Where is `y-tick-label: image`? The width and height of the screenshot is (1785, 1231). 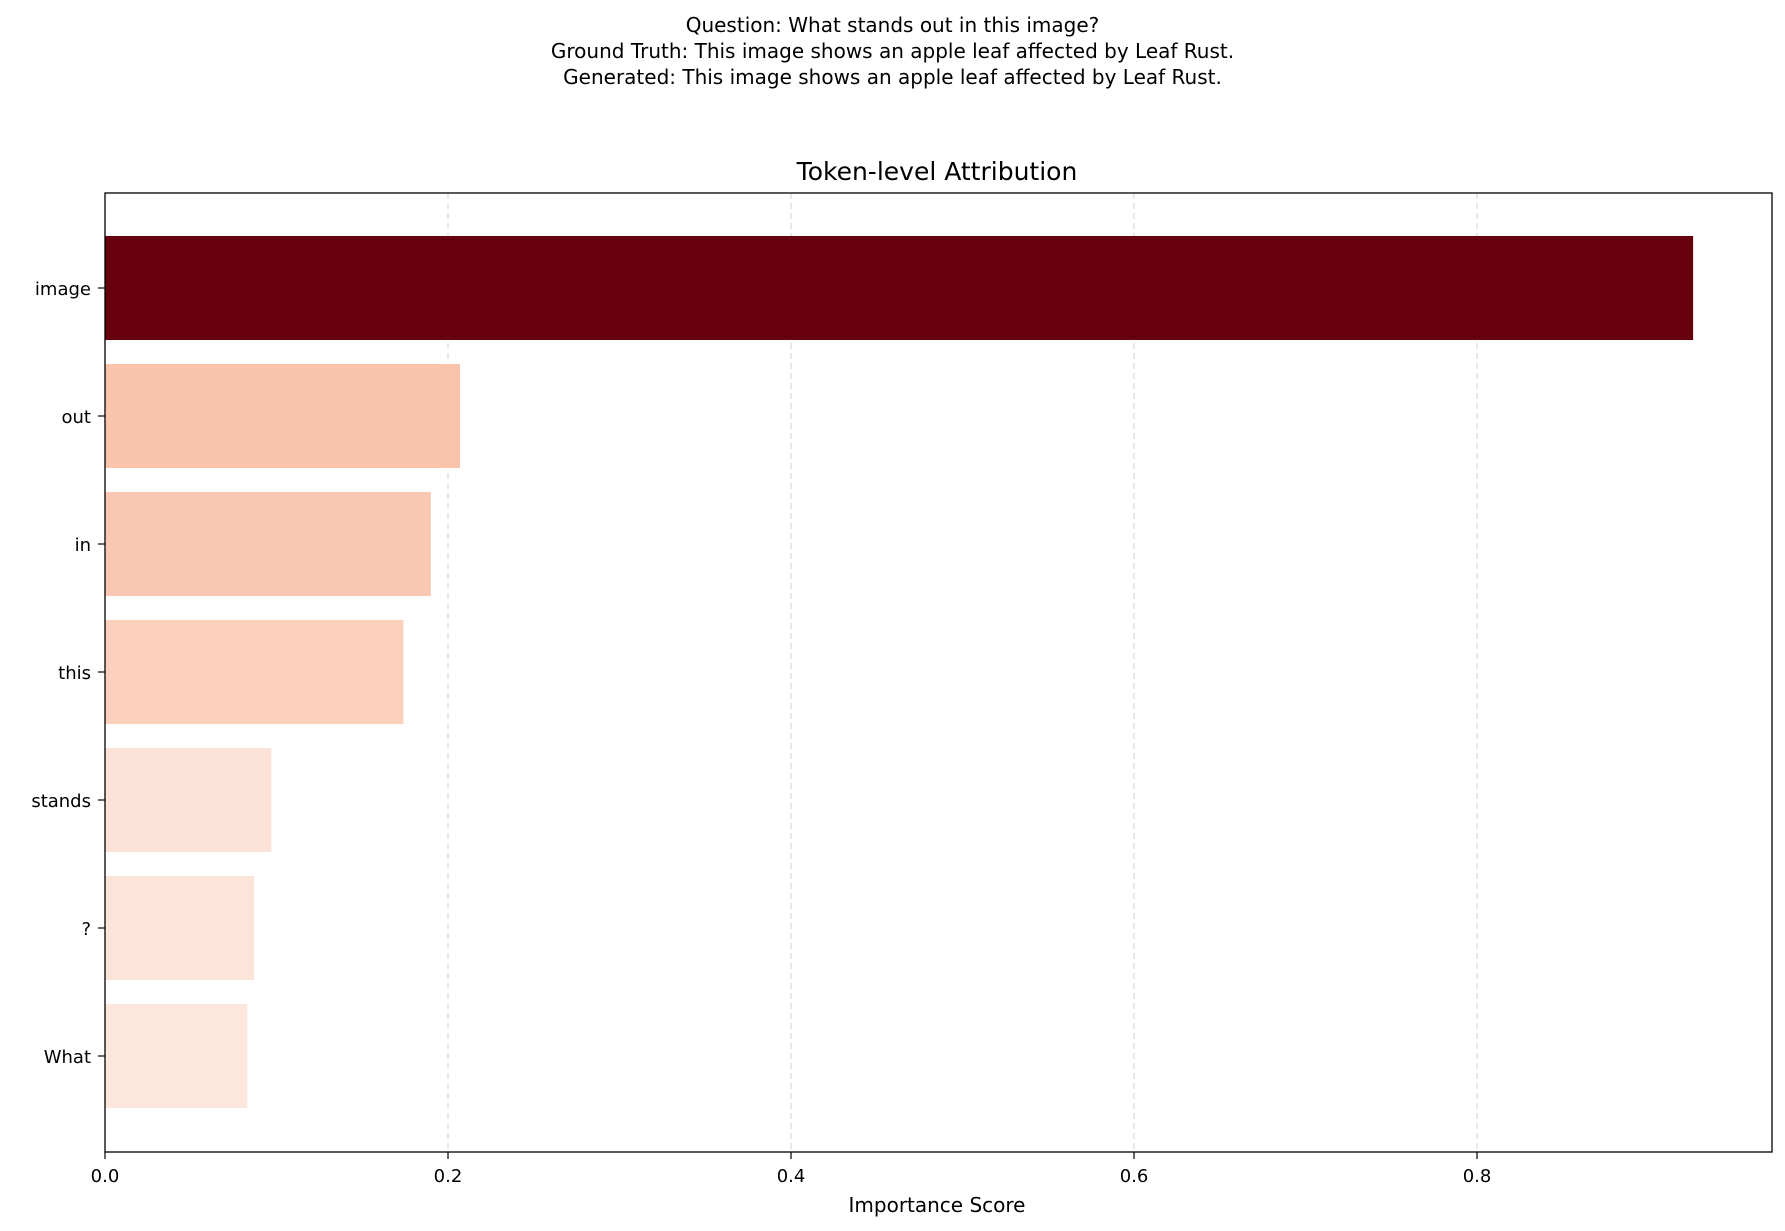 y-tick-label: image is located at coordinates (63, 289).